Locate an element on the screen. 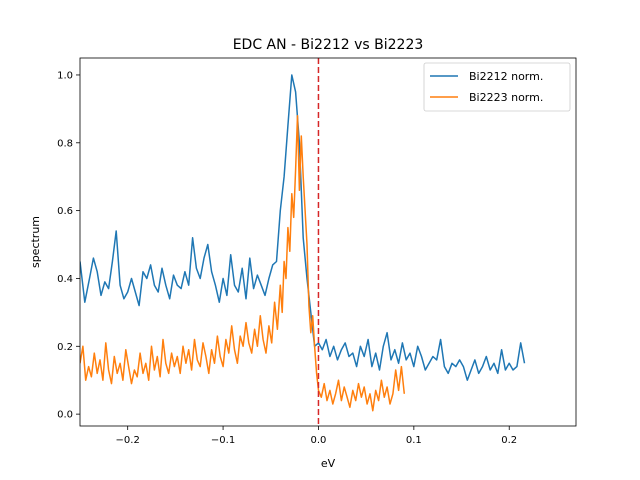 The width and height of the screenshot is (640, 480). y-tick-label: 0.6 is located at coordinates (65, 211).